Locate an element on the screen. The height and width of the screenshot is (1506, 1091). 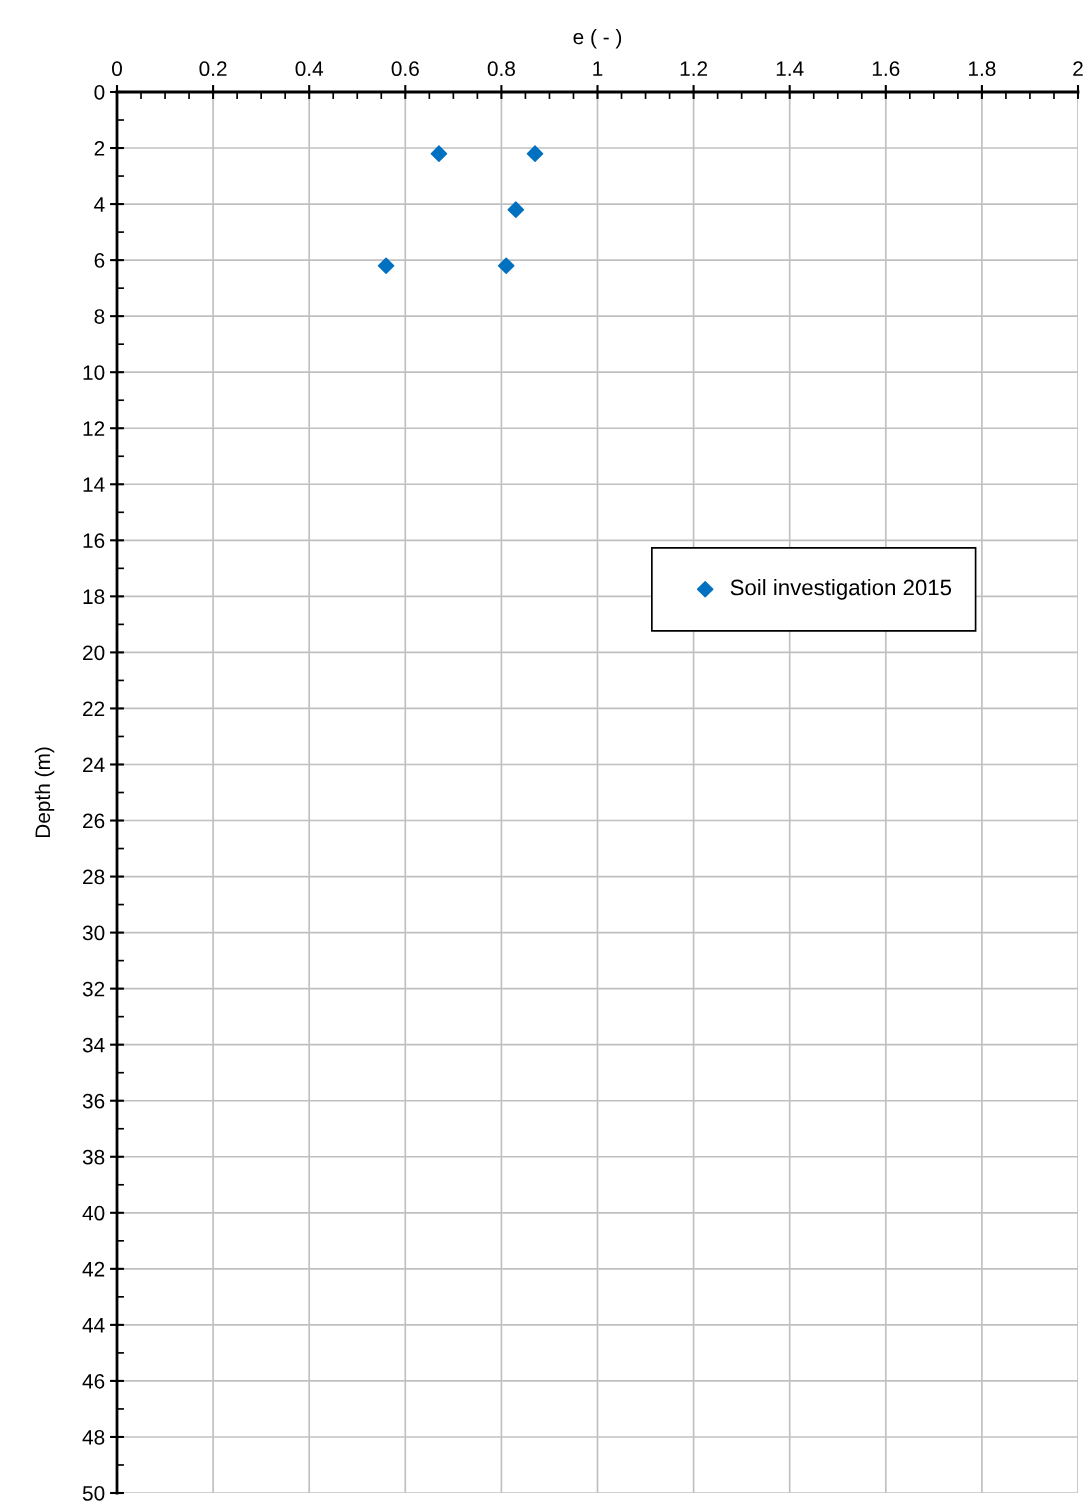
x-tick-label: 0 is located at coordinates (117, 69).